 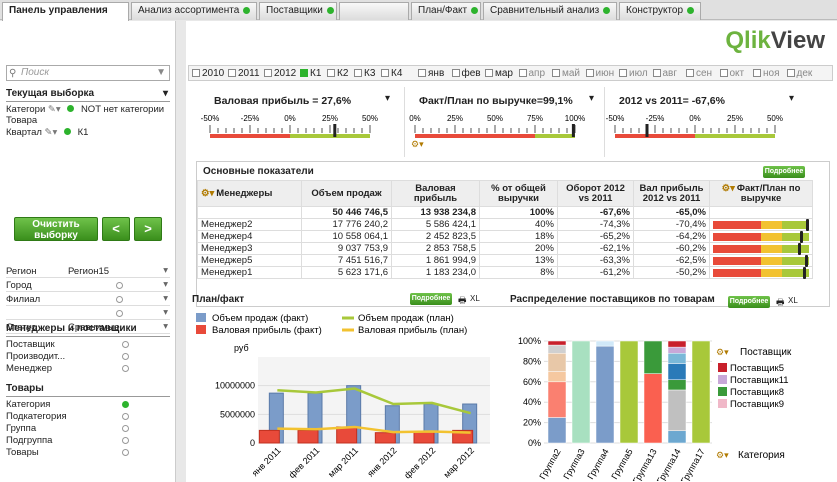 I want to click on month-toggle: июл, so click(x=633, y=73).